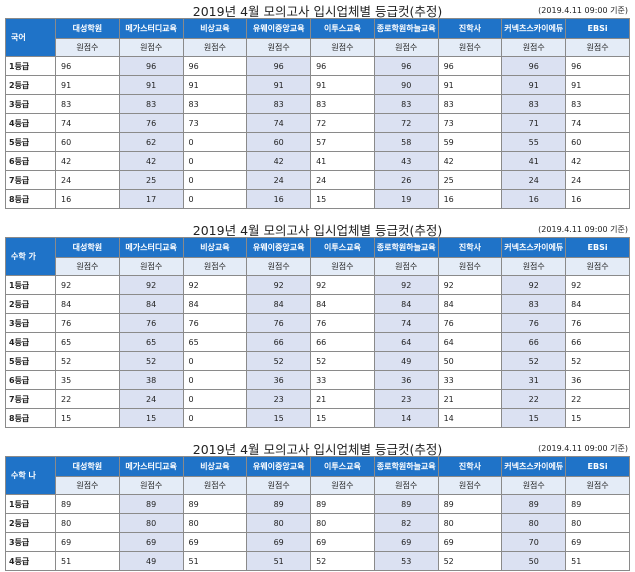 This screenshot has width=635, height=572. Describe the element at coordinates (30, 256) in the screenshot. I see `subject-cell: 수학 가` at that location.